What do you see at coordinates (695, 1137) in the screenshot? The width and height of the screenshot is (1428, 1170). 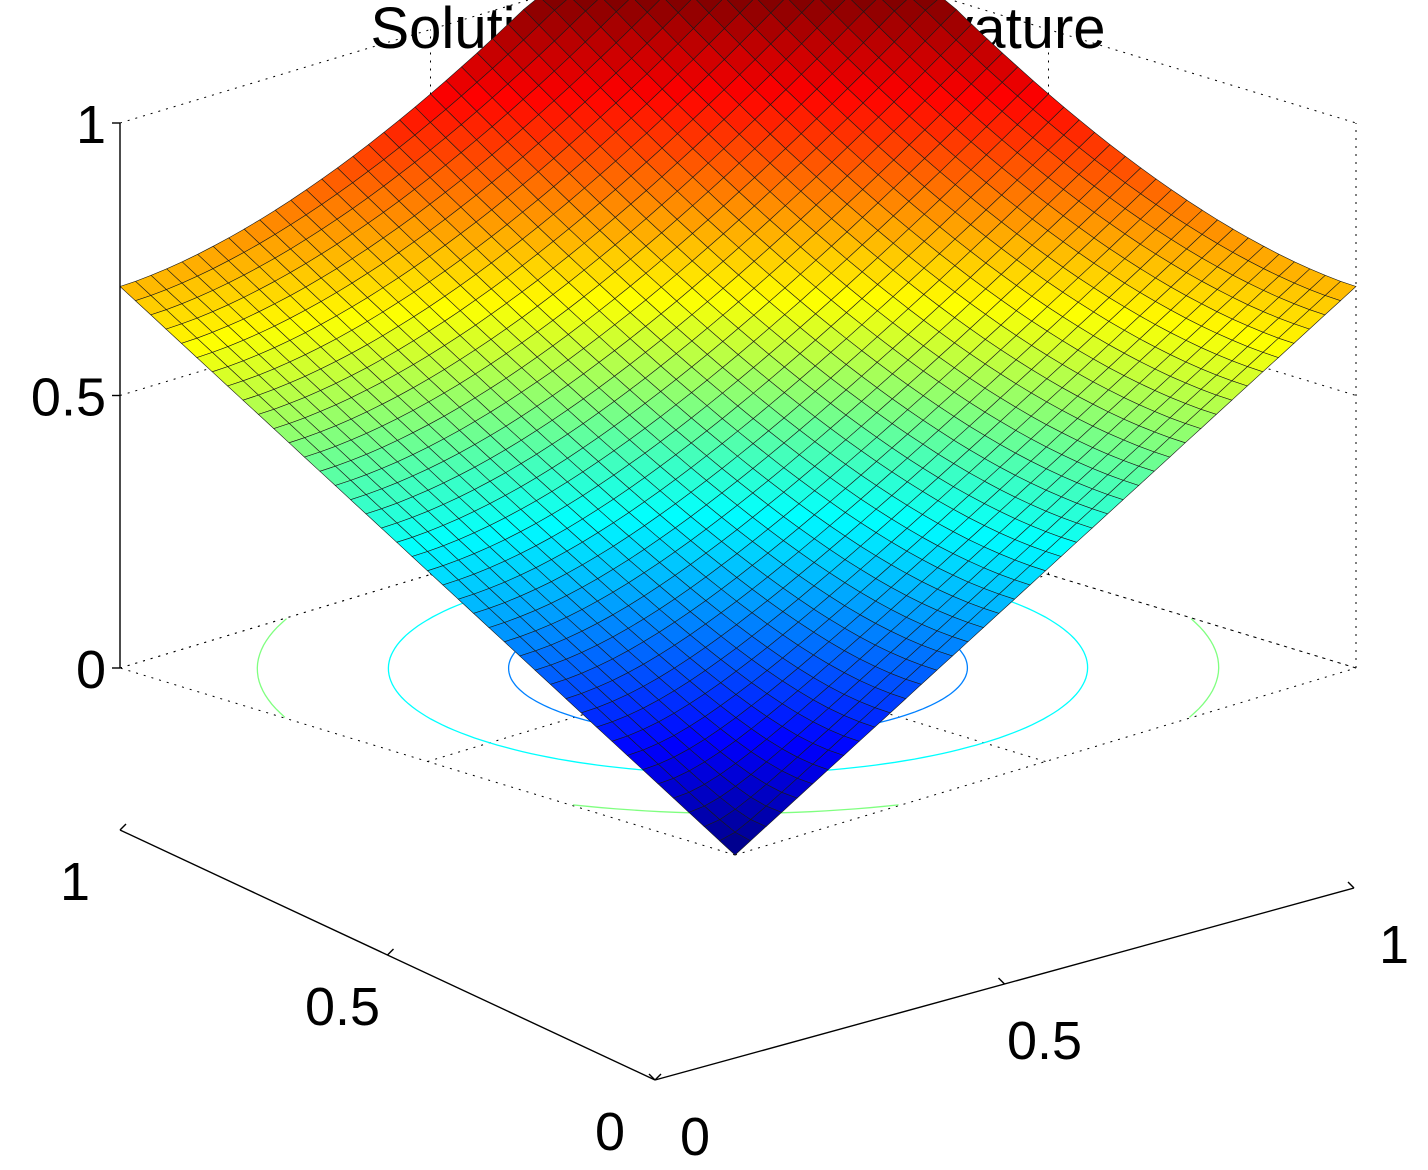 I see `x-tick-label: 0` at bounding box center [695, 1137].